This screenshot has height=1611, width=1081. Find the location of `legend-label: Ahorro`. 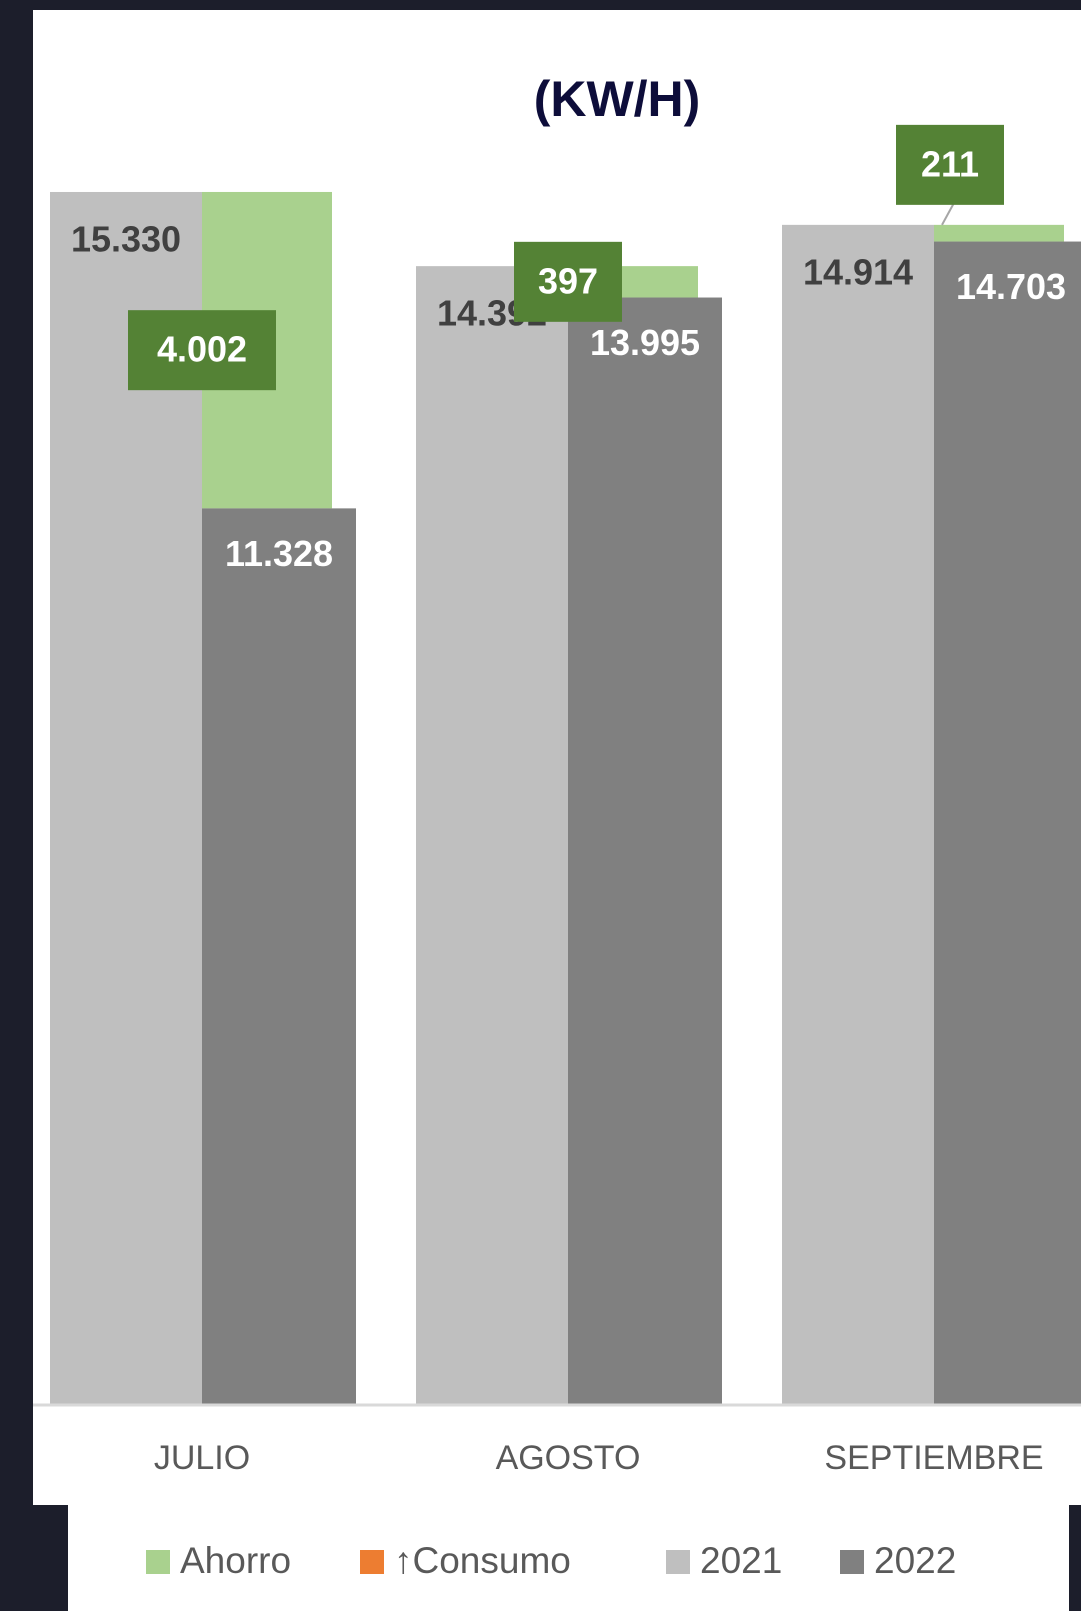

legend-label: Ahorro is located at coordinates (235, 1560).